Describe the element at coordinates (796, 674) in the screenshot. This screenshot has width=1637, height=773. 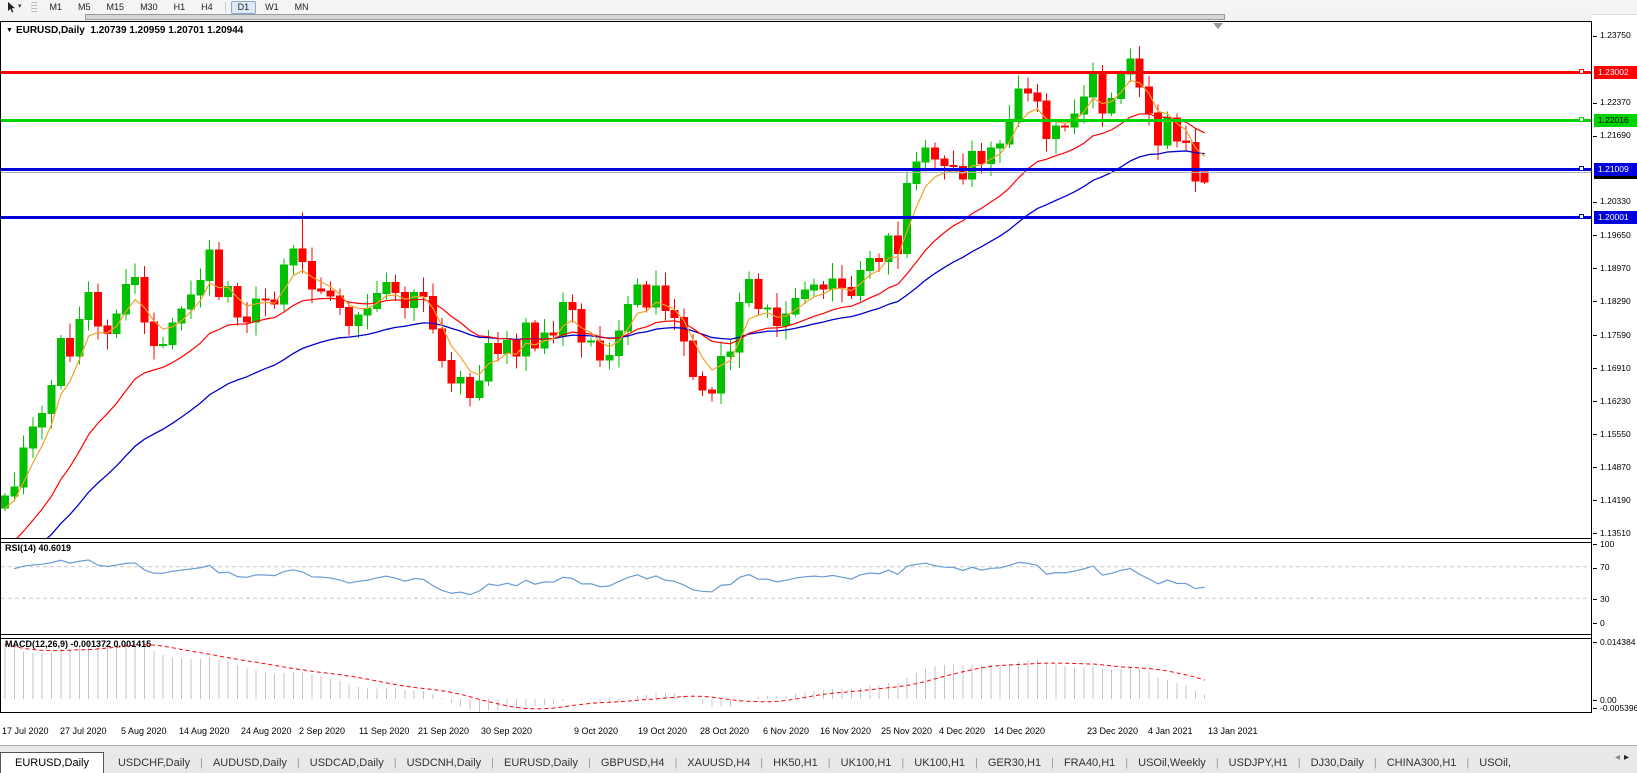
I see `macd-canvas` at that location.